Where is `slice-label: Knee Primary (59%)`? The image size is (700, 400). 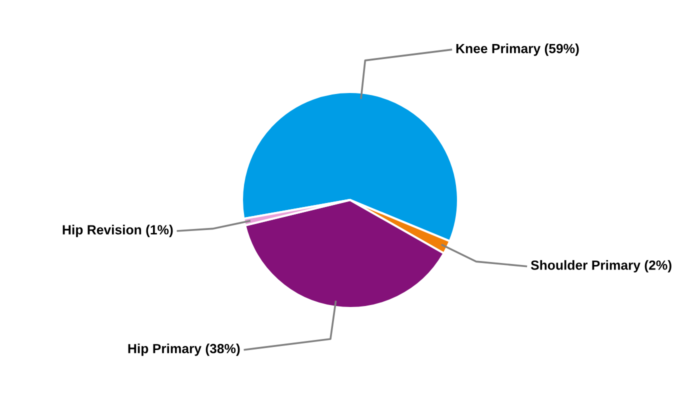 slice-label: Knee Primary (59%) is located at coordinates (517, 50).